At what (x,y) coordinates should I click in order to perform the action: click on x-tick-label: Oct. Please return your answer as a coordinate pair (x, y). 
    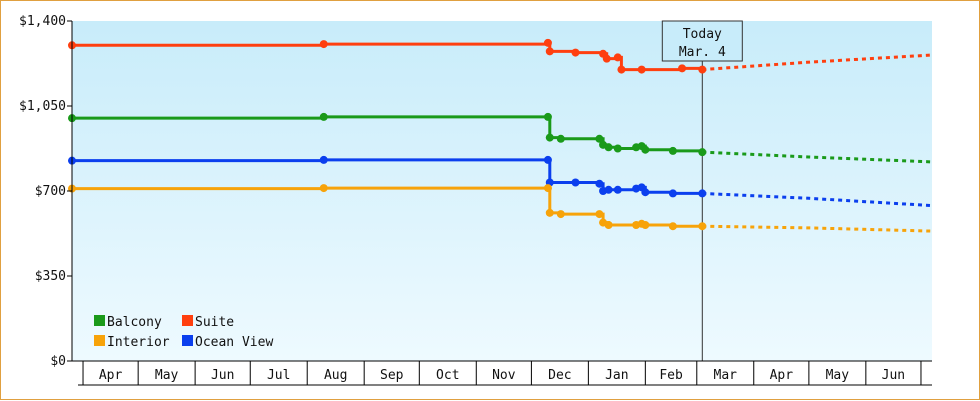
    Looking at the image, I should click on (447, 375).